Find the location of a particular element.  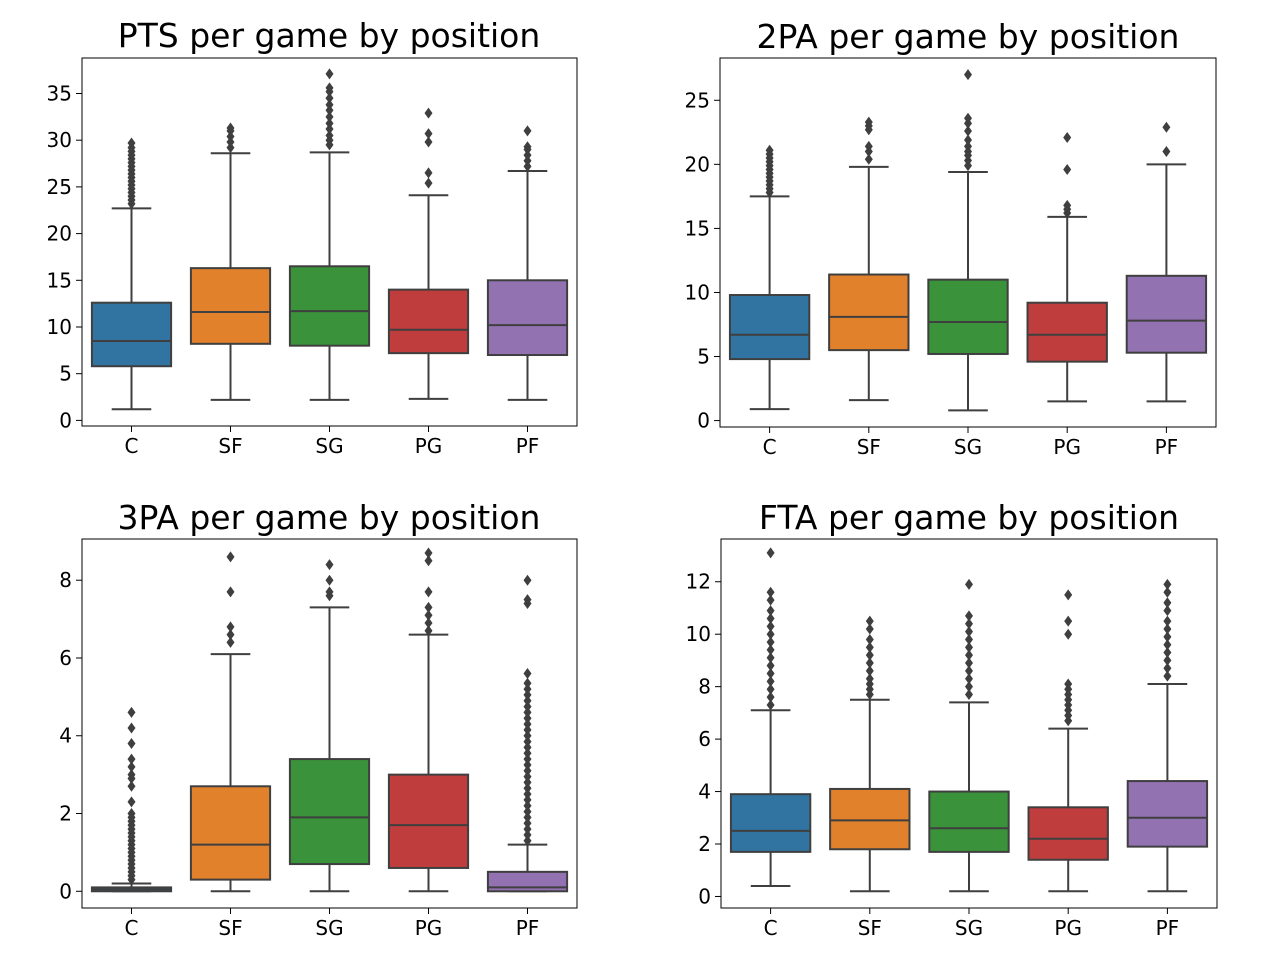

y-axis: 0 2 4 6 8 10 12 is located at coordinates (703, 739).